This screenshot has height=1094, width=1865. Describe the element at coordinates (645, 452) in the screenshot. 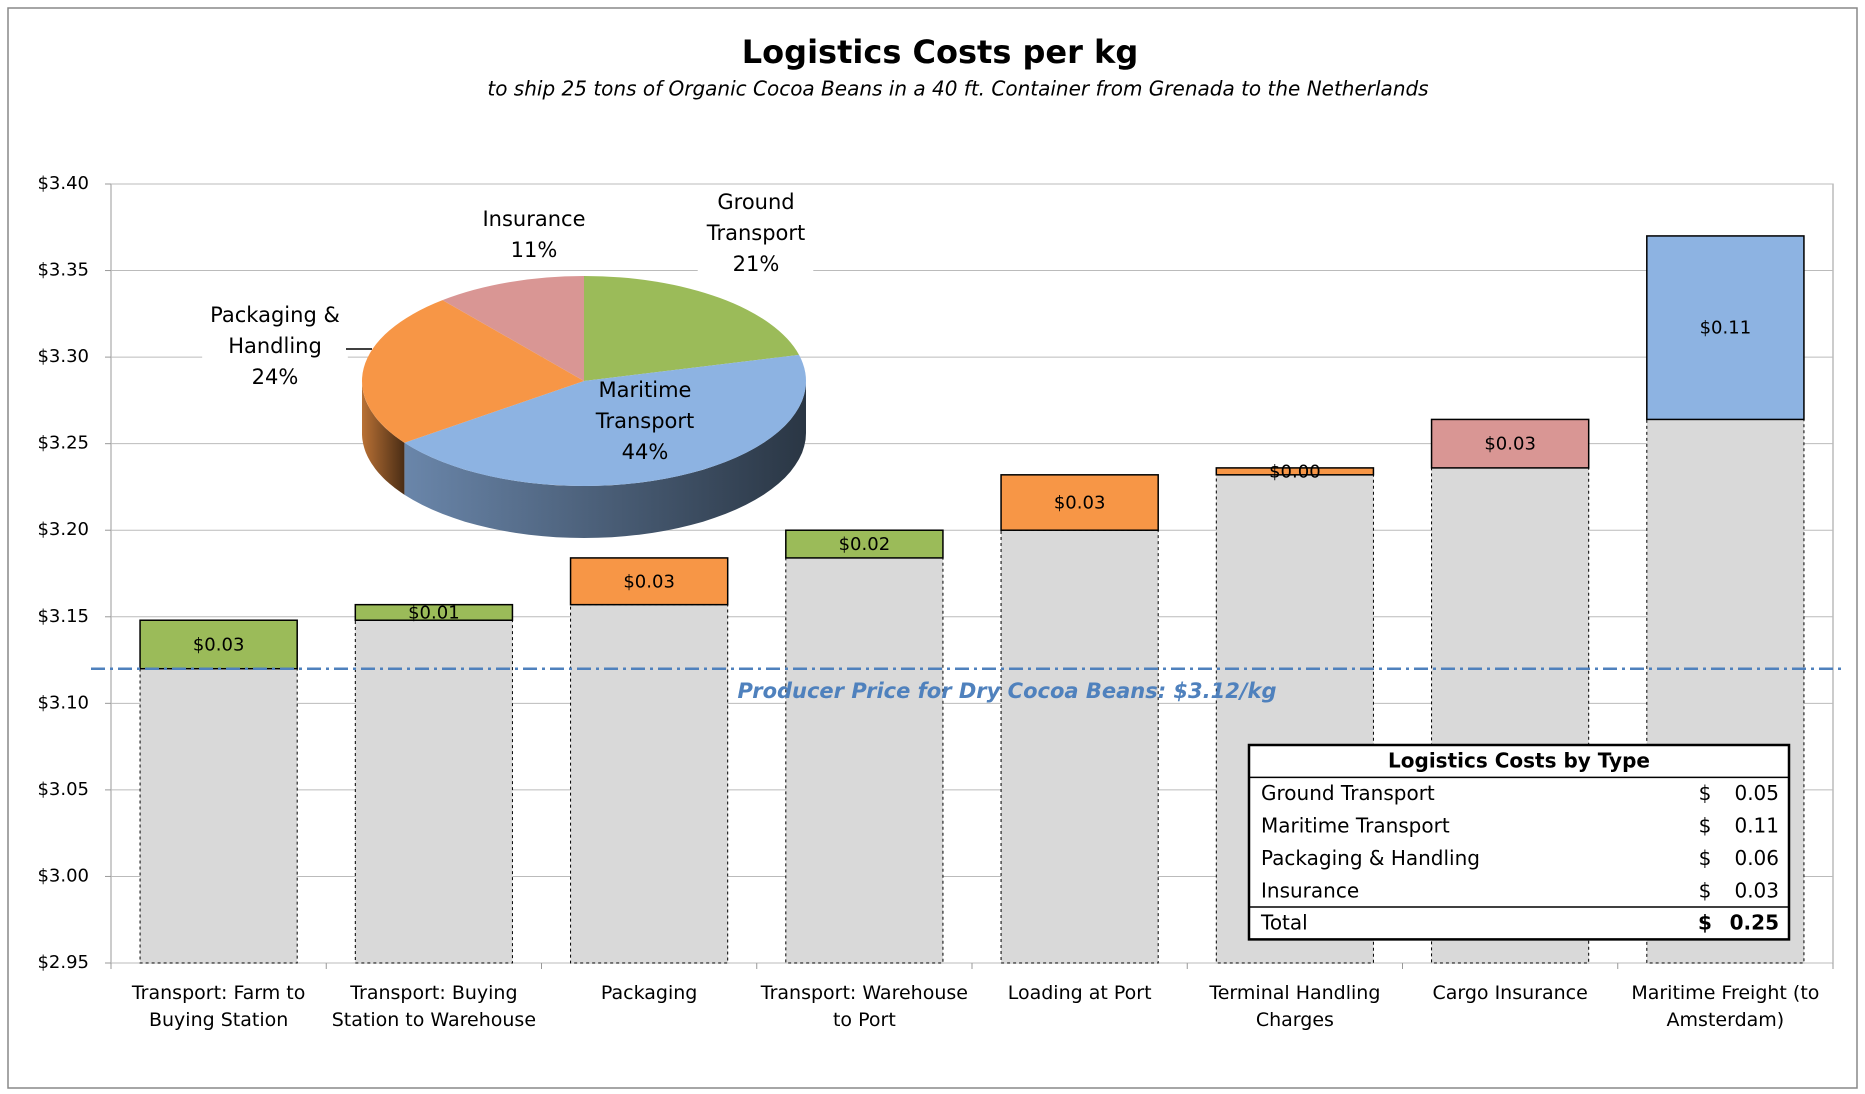

I see `pie-value-label: 44%` at that location.